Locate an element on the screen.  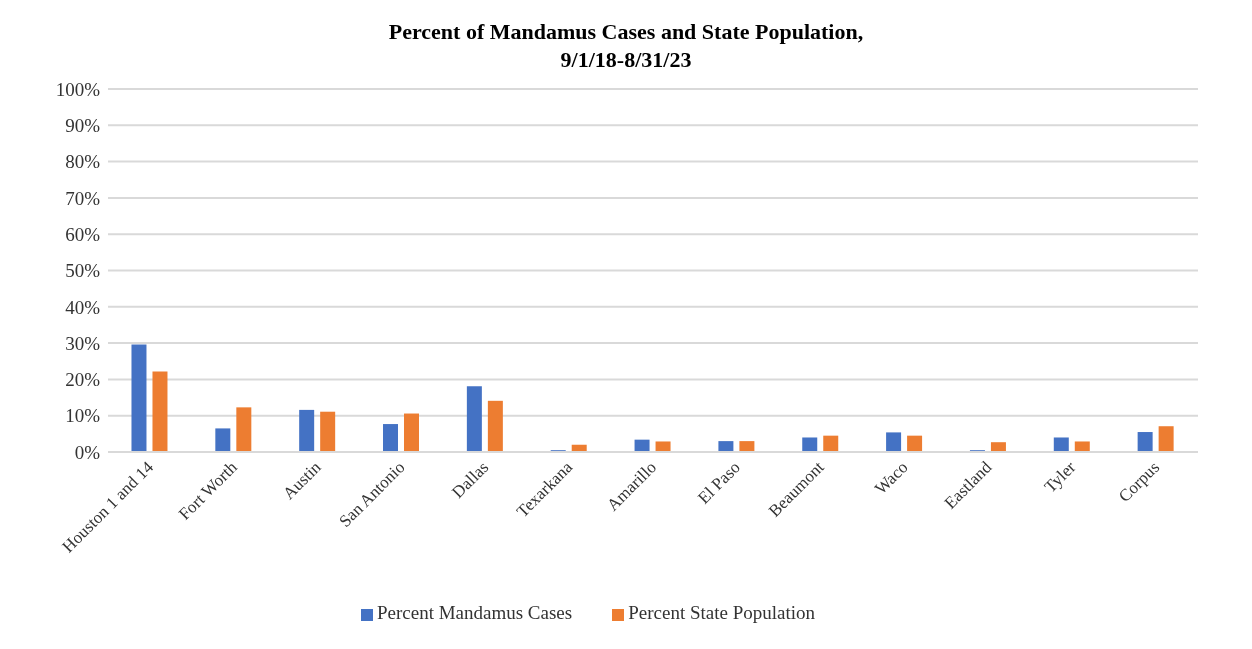
chart-title: Percent of Mandamus Cases and State Population, 9/1/18-8/31/23 is located at coordinates (626, 46).